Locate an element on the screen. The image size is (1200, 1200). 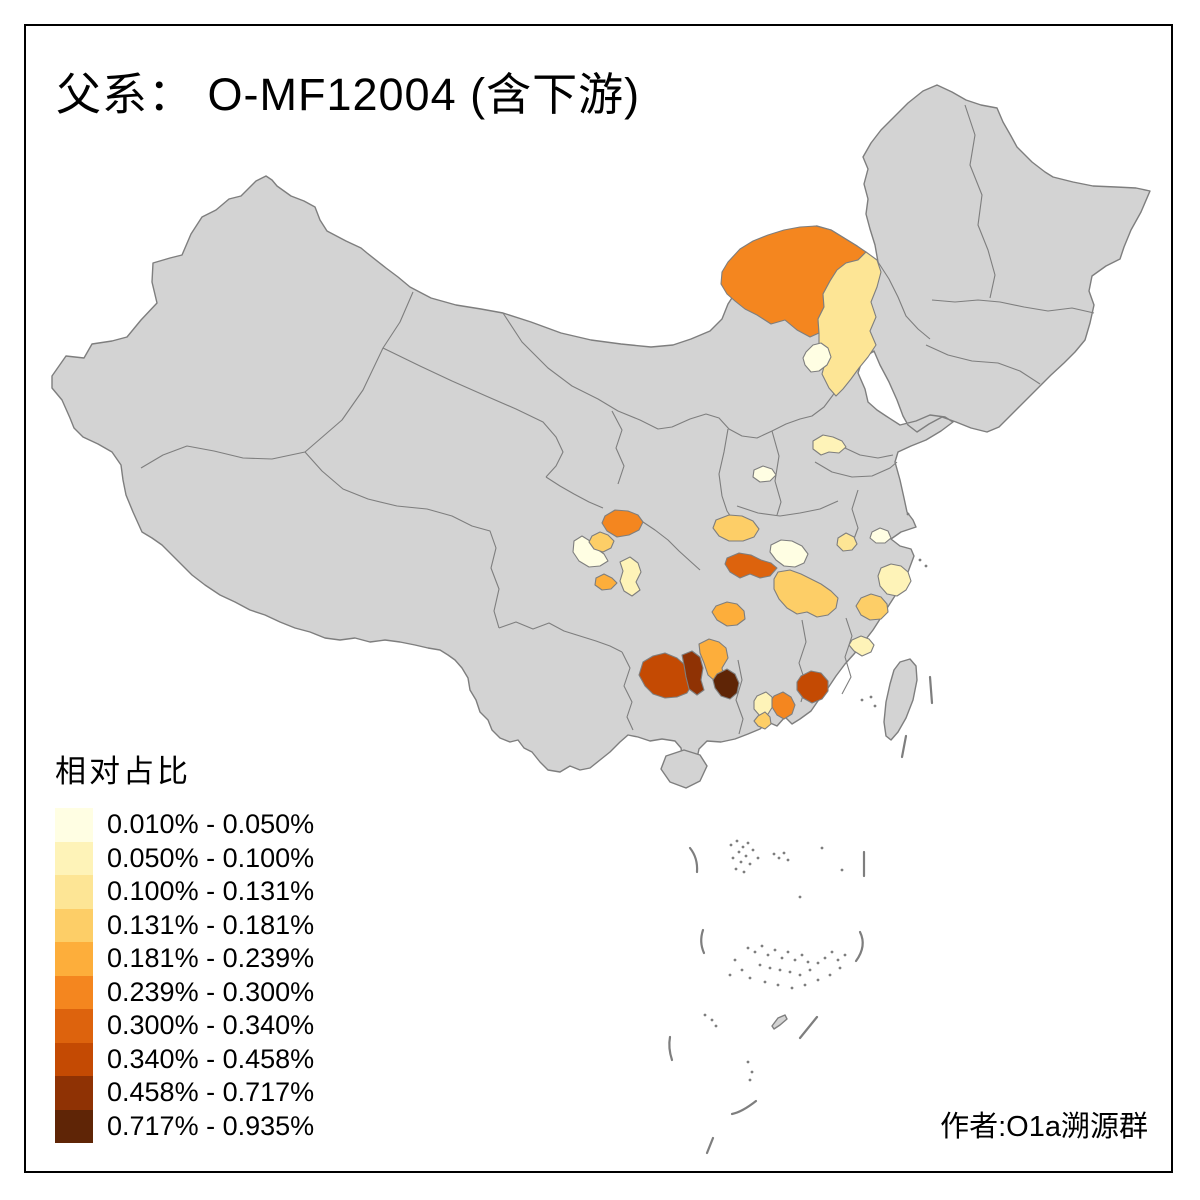
legend-row: 0.458% - 0.717% is located at coordinates (184, 1093).